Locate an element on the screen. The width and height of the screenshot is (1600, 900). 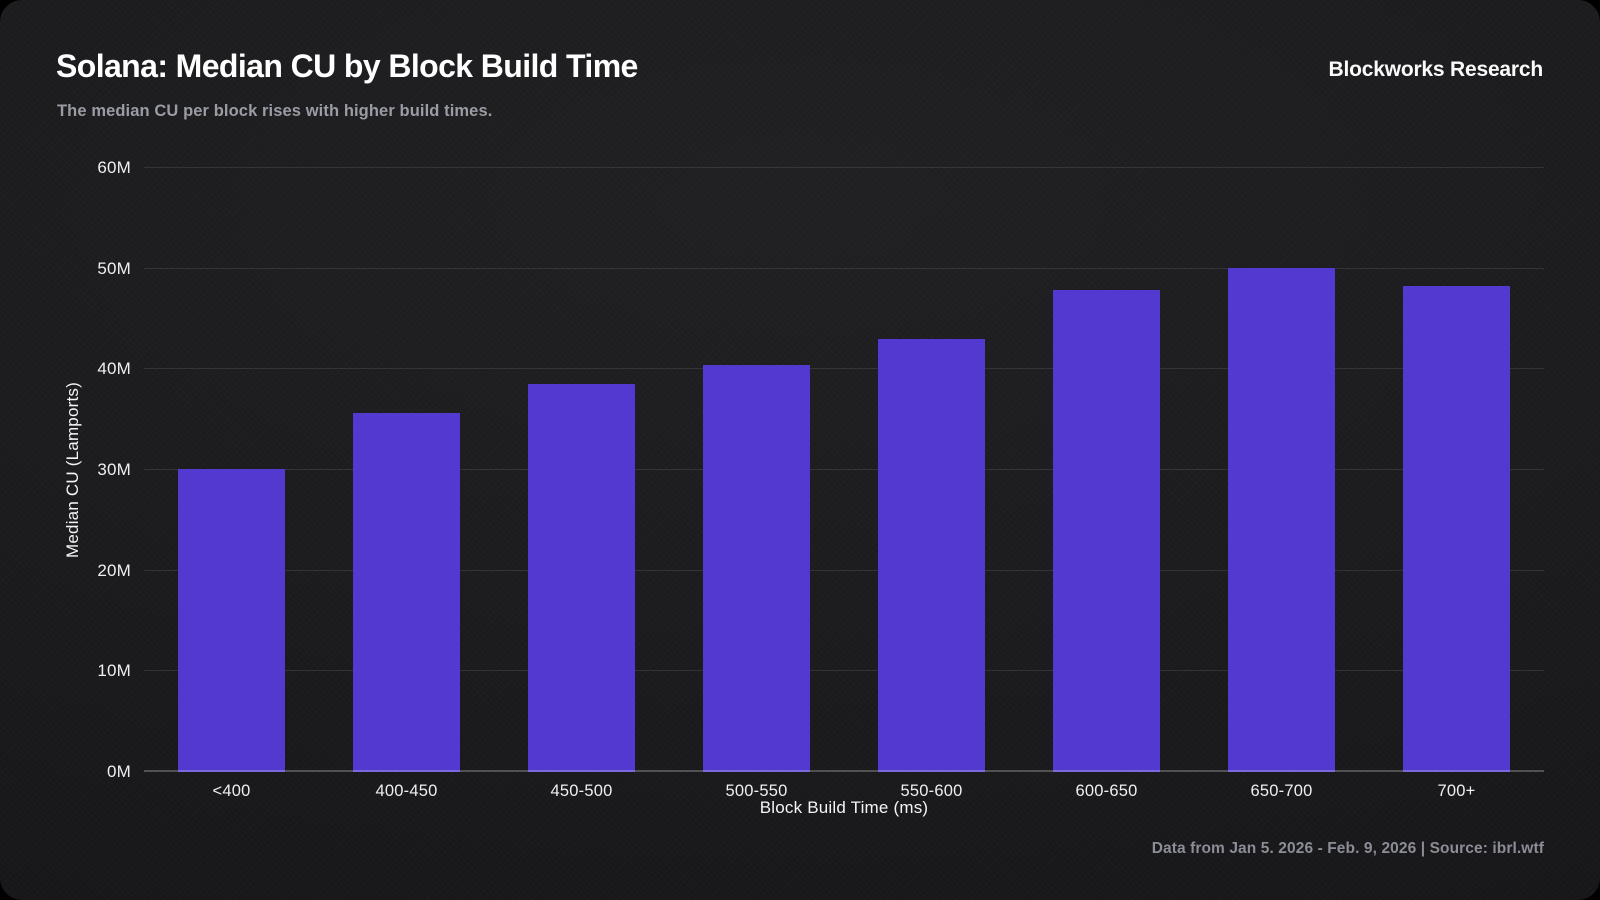
x-tick-label: 600-650 is located at coordinates (1106, 791).